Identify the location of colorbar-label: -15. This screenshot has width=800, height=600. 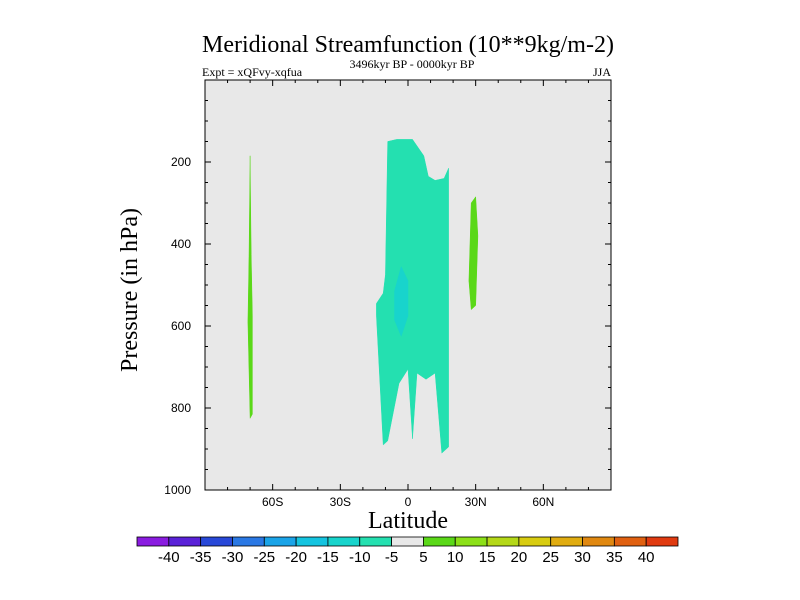
(328, 557).